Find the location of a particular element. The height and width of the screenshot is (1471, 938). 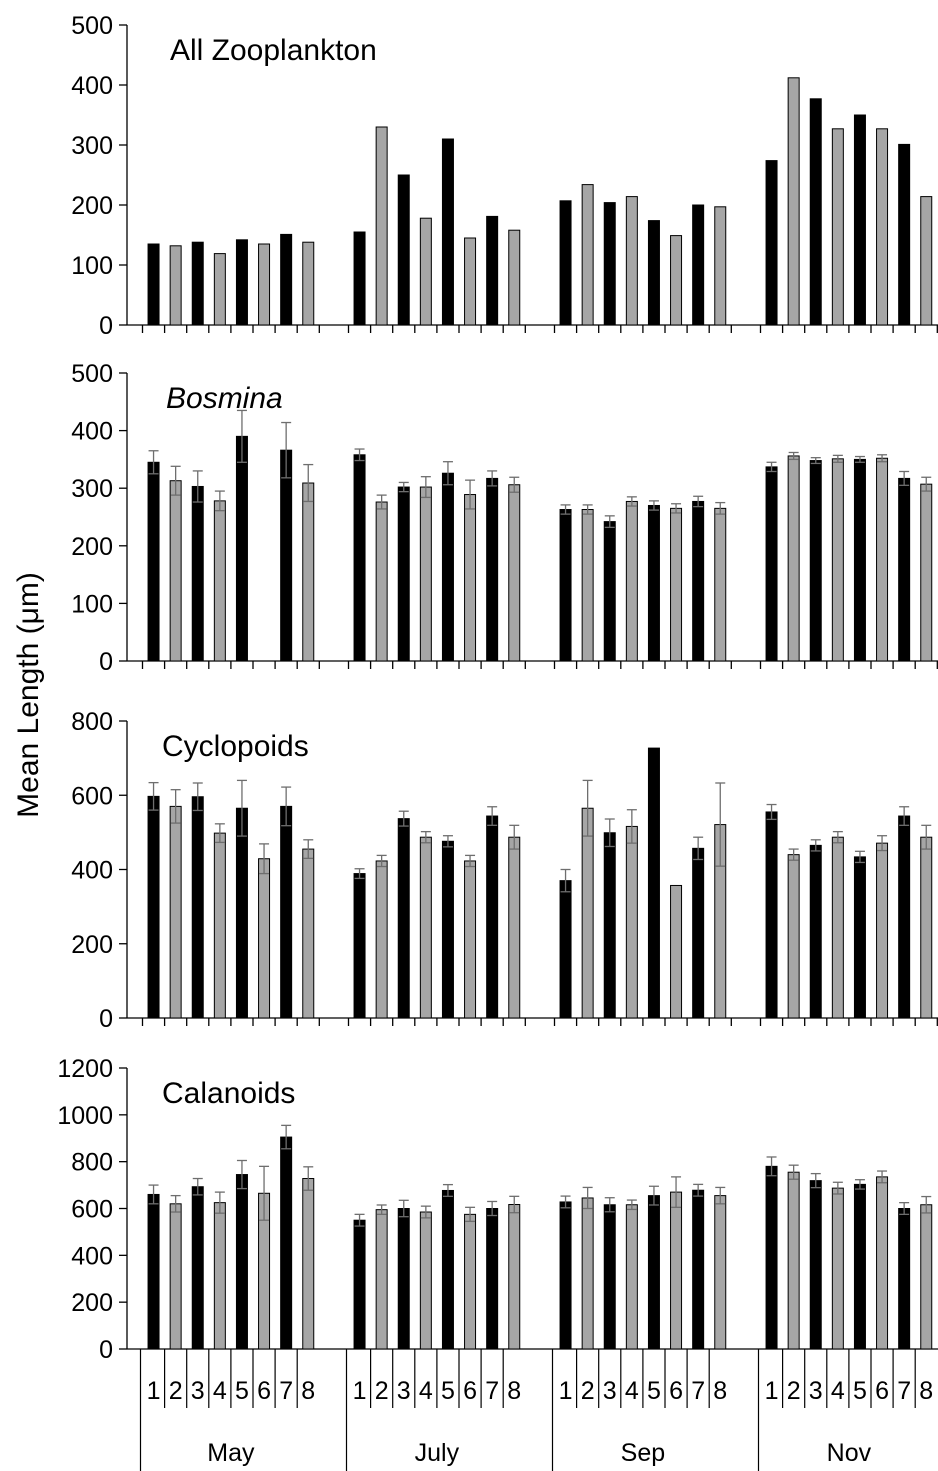

month-label: Sep is located at coordinates (643, 1453).